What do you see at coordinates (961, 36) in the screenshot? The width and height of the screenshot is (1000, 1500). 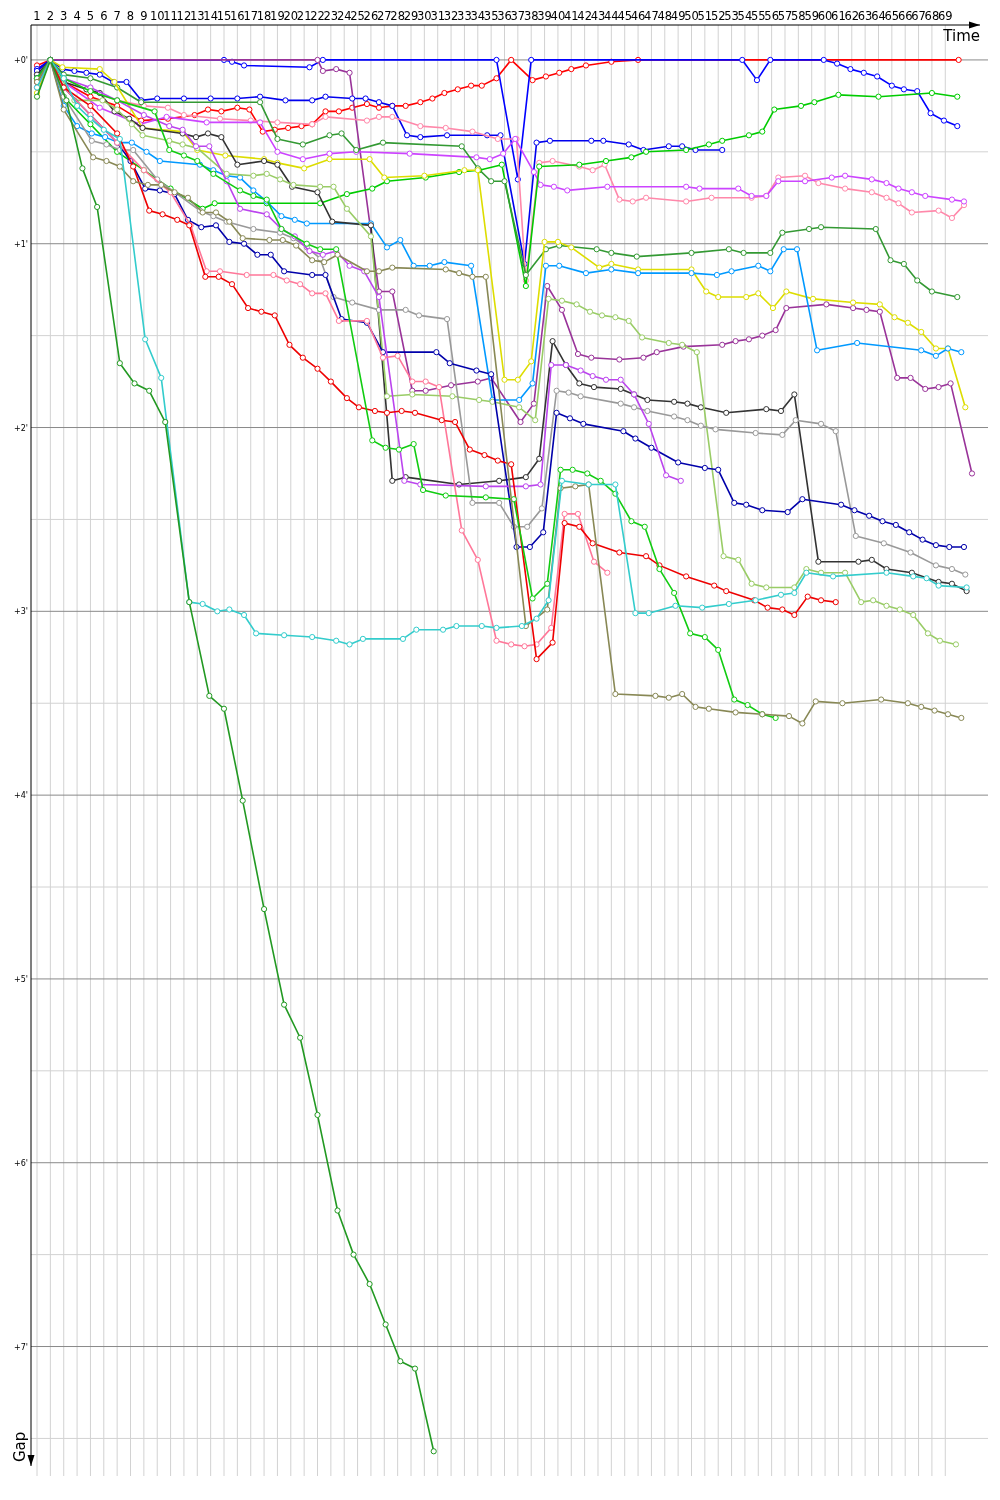 I see `x-axis-title: Time` at bounding box center [961, 36].